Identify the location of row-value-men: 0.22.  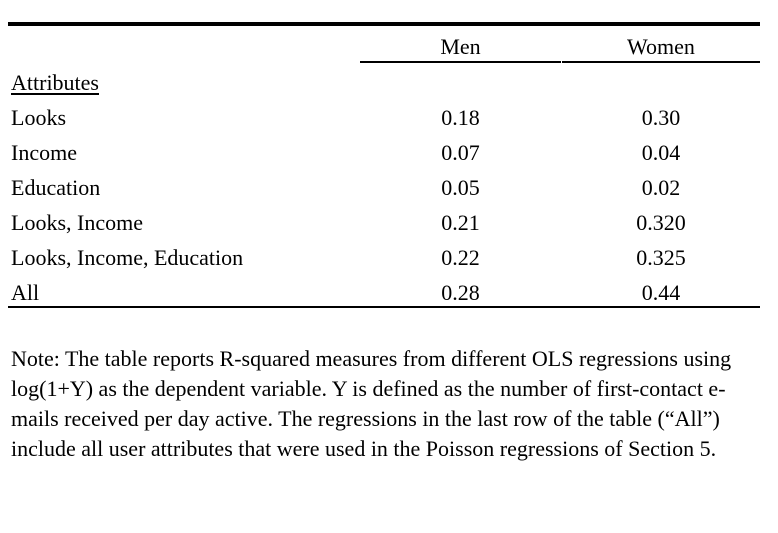
(460, 257).